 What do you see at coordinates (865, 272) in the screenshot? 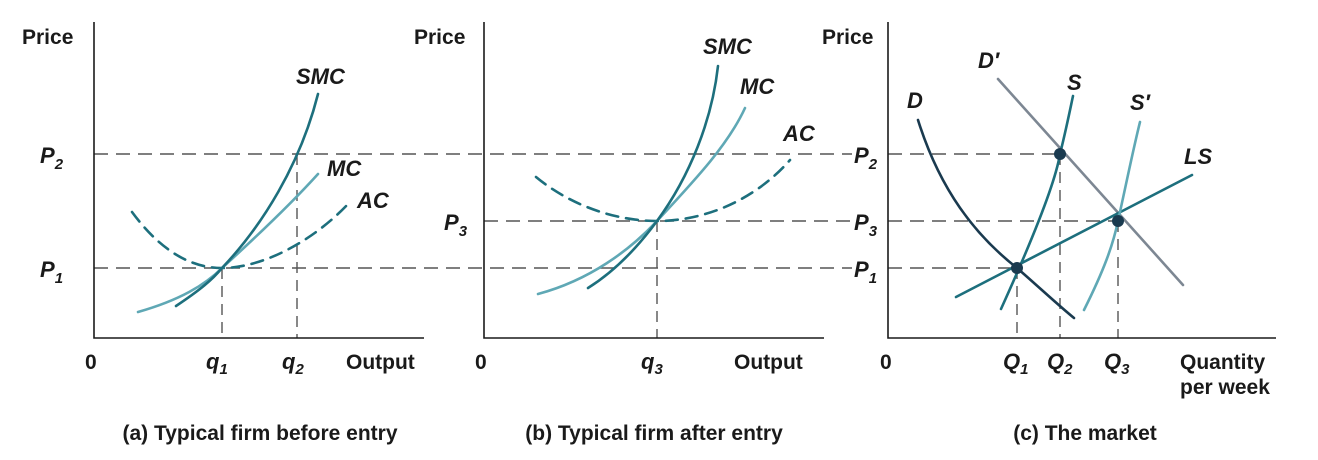
I see `panel-c-p1-label: P1` at bounding box center [865, 272].